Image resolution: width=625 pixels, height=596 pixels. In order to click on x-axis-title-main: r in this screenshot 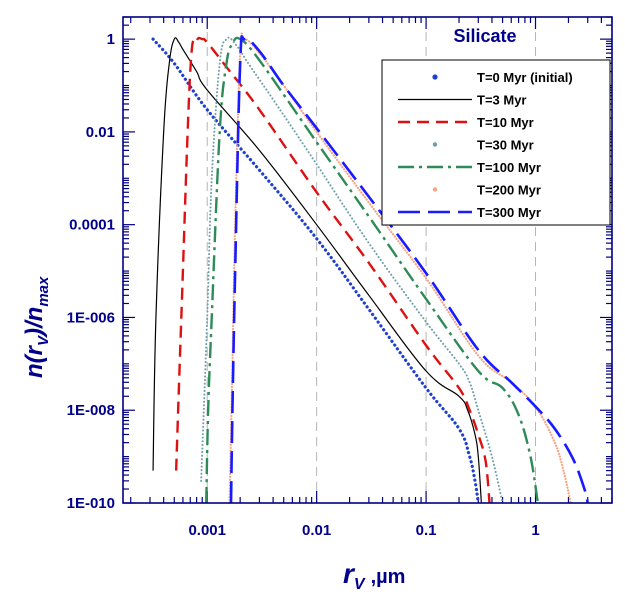, I will do `click(349, 573)`.